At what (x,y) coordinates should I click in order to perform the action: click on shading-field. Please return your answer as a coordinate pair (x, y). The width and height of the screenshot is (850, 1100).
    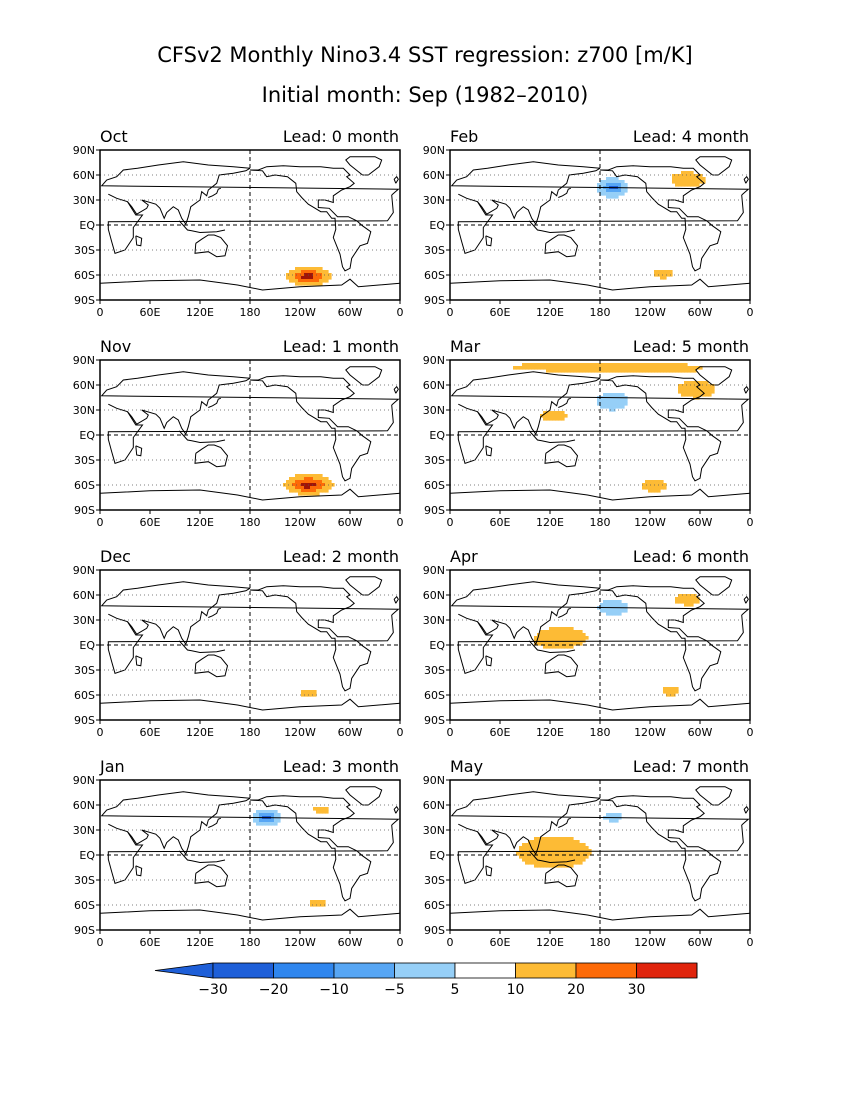
    Looking at the image, I should click on (291, 857).